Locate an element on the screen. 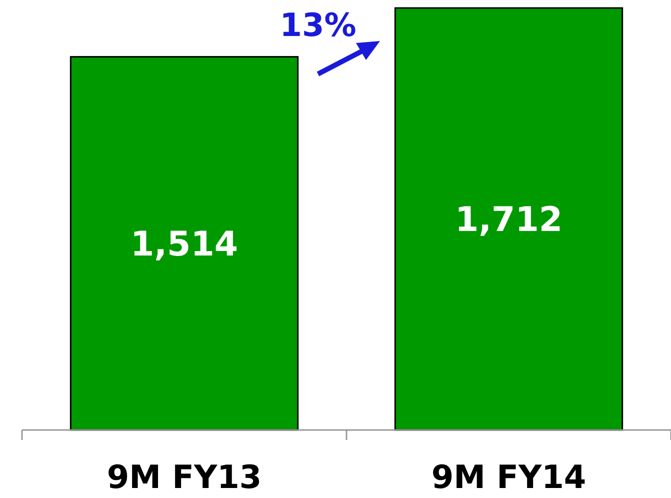 The height and width of the screenshot is (498, 671). data-label: 1,712 is located at coordinates (508, 220).